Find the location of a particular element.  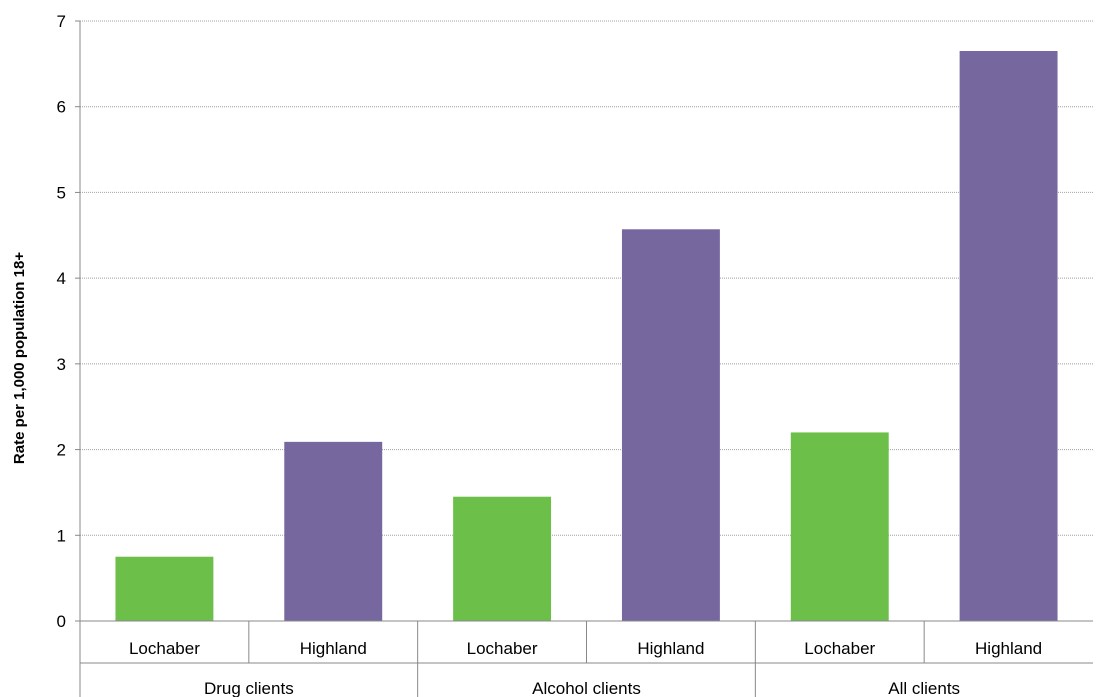

y-tick-label: 1 is located at coordinates (61, 535).